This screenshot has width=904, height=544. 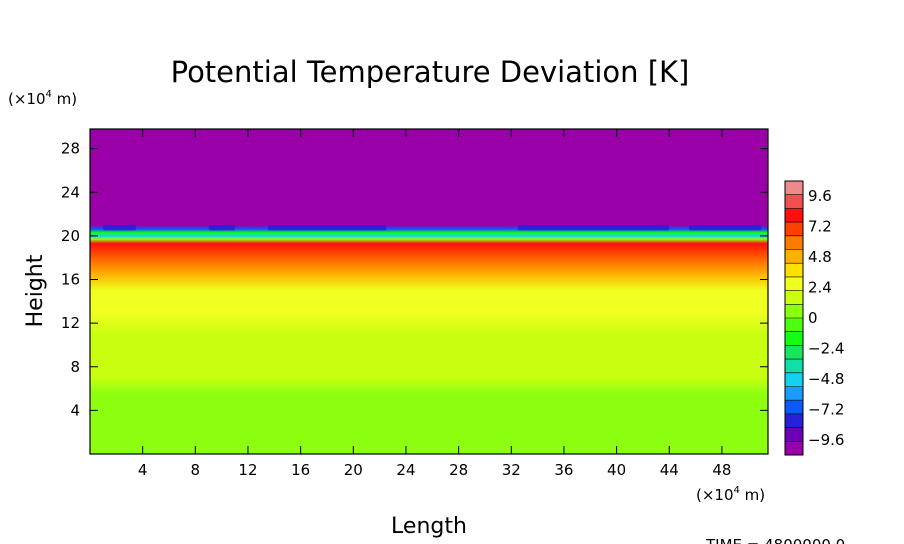 What do you see at coordinates (300, 470) in the screenshot?
I see `x-tick-label: 16` at bounding box center [300, 470].